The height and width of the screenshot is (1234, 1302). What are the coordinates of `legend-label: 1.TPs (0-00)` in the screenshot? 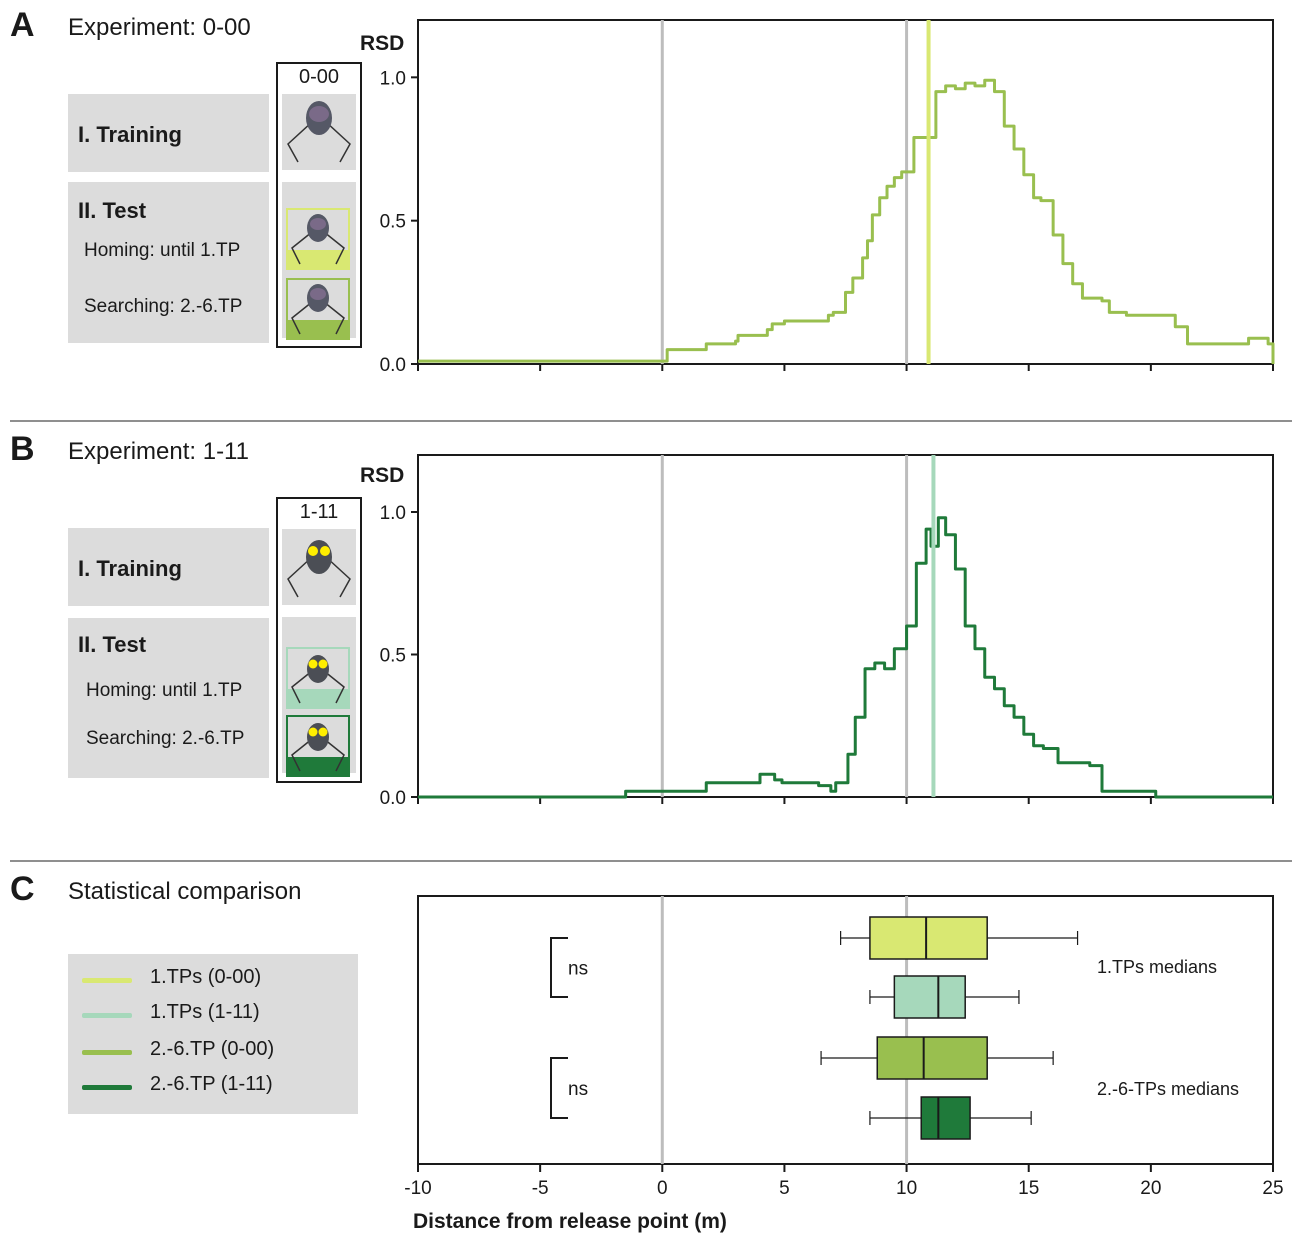 It's located at (206, 977).